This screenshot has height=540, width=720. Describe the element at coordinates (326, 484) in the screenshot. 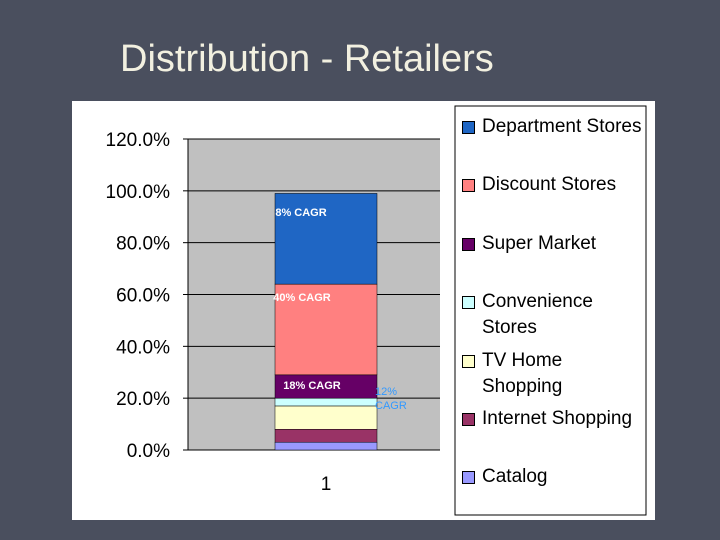

I see `x-tick-label: 1` at that location.